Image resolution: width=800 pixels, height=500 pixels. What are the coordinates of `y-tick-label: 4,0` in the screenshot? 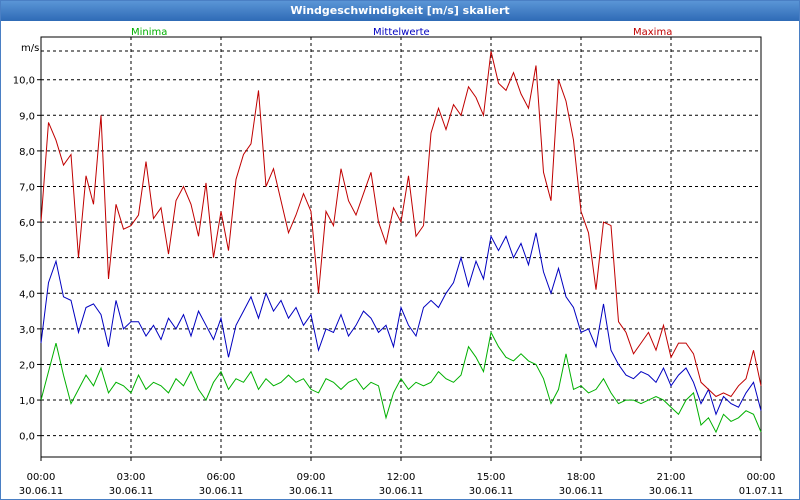 It's located at (27, 294).